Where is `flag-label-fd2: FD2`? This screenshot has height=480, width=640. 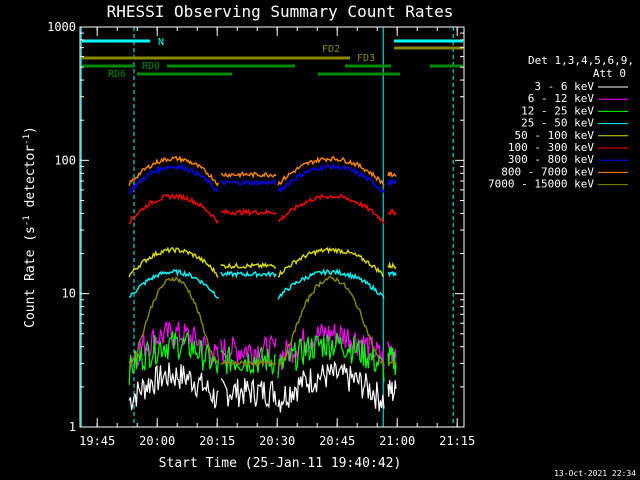 flag-label-fd2: FD2 is located at coordinates (331, 49).